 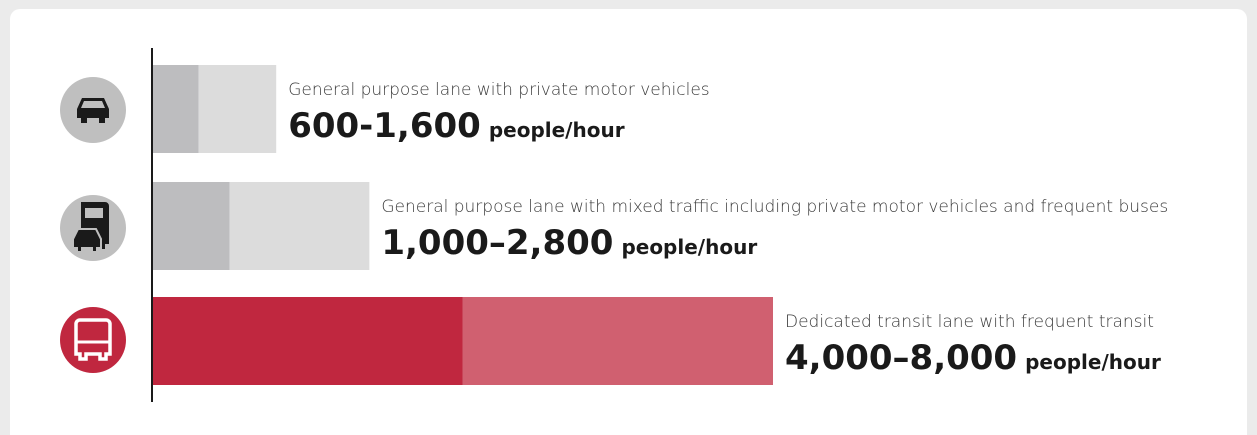 What do you see at coordinates (94, 213) in the screenshot?
I see `icon-bus-window` at bounding box center [94, 213].